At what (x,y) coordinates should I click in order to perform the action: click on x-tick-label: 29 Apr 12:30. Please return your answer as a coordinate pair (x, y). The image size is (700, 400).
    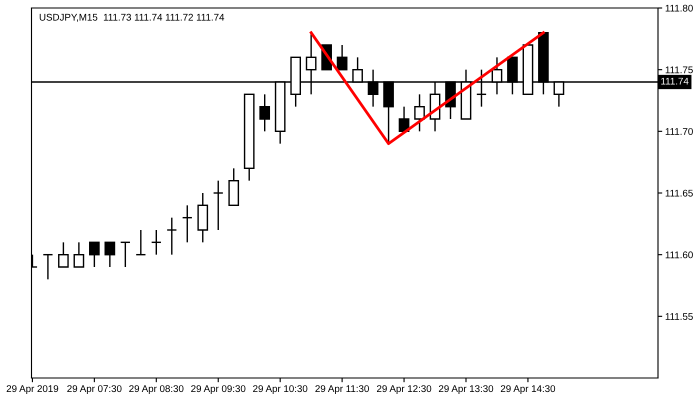
    Looking at the image, I should click on (404, 389).